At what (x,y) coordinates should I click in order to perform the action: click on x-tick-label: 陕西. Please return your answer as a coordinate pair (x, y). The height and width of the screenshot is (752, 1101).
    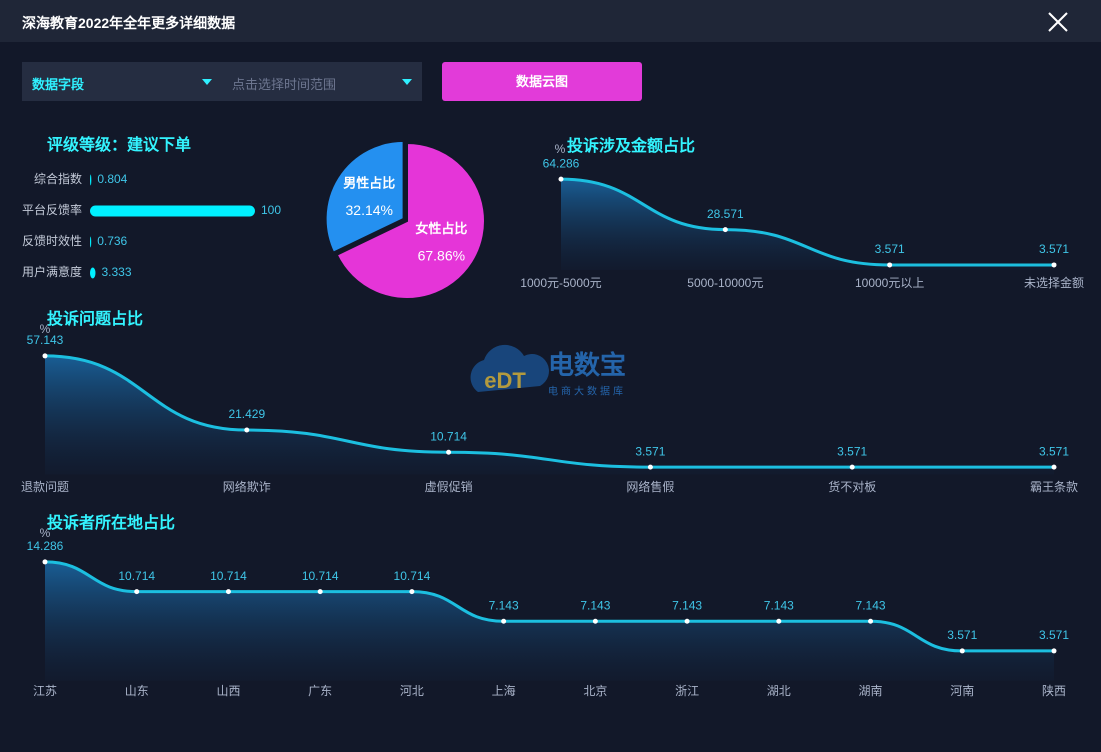
    Looking at the image, I should click on (1054, 690).